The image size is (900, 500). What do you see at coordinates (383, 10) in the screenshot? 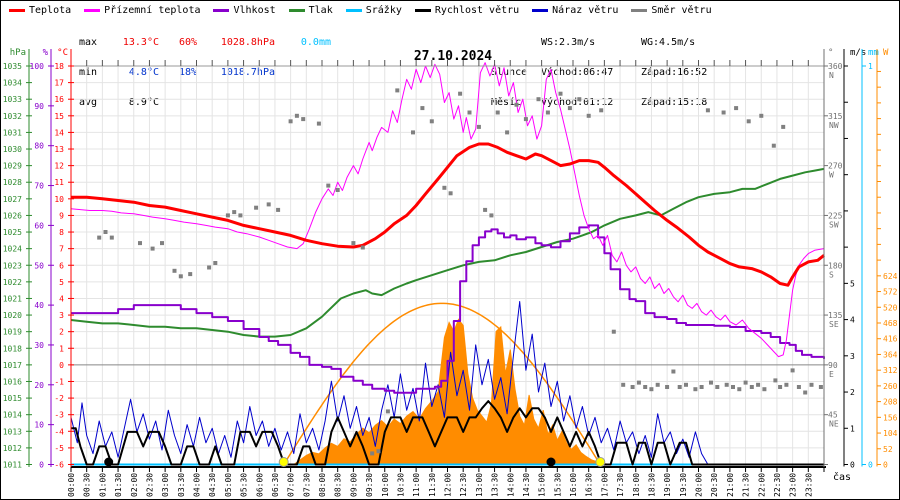
I see `legend-item-label: Srážky` at bounding box center [383, 10].